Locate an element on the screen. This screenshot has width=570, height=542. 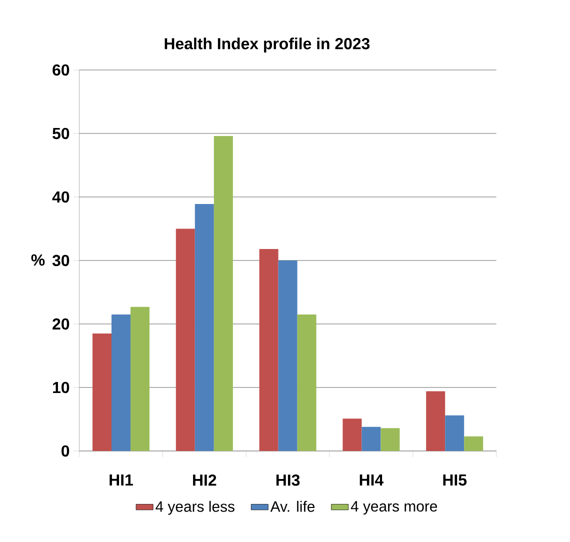
x-tick-label: HI1 is located at coordinates (121, 480).